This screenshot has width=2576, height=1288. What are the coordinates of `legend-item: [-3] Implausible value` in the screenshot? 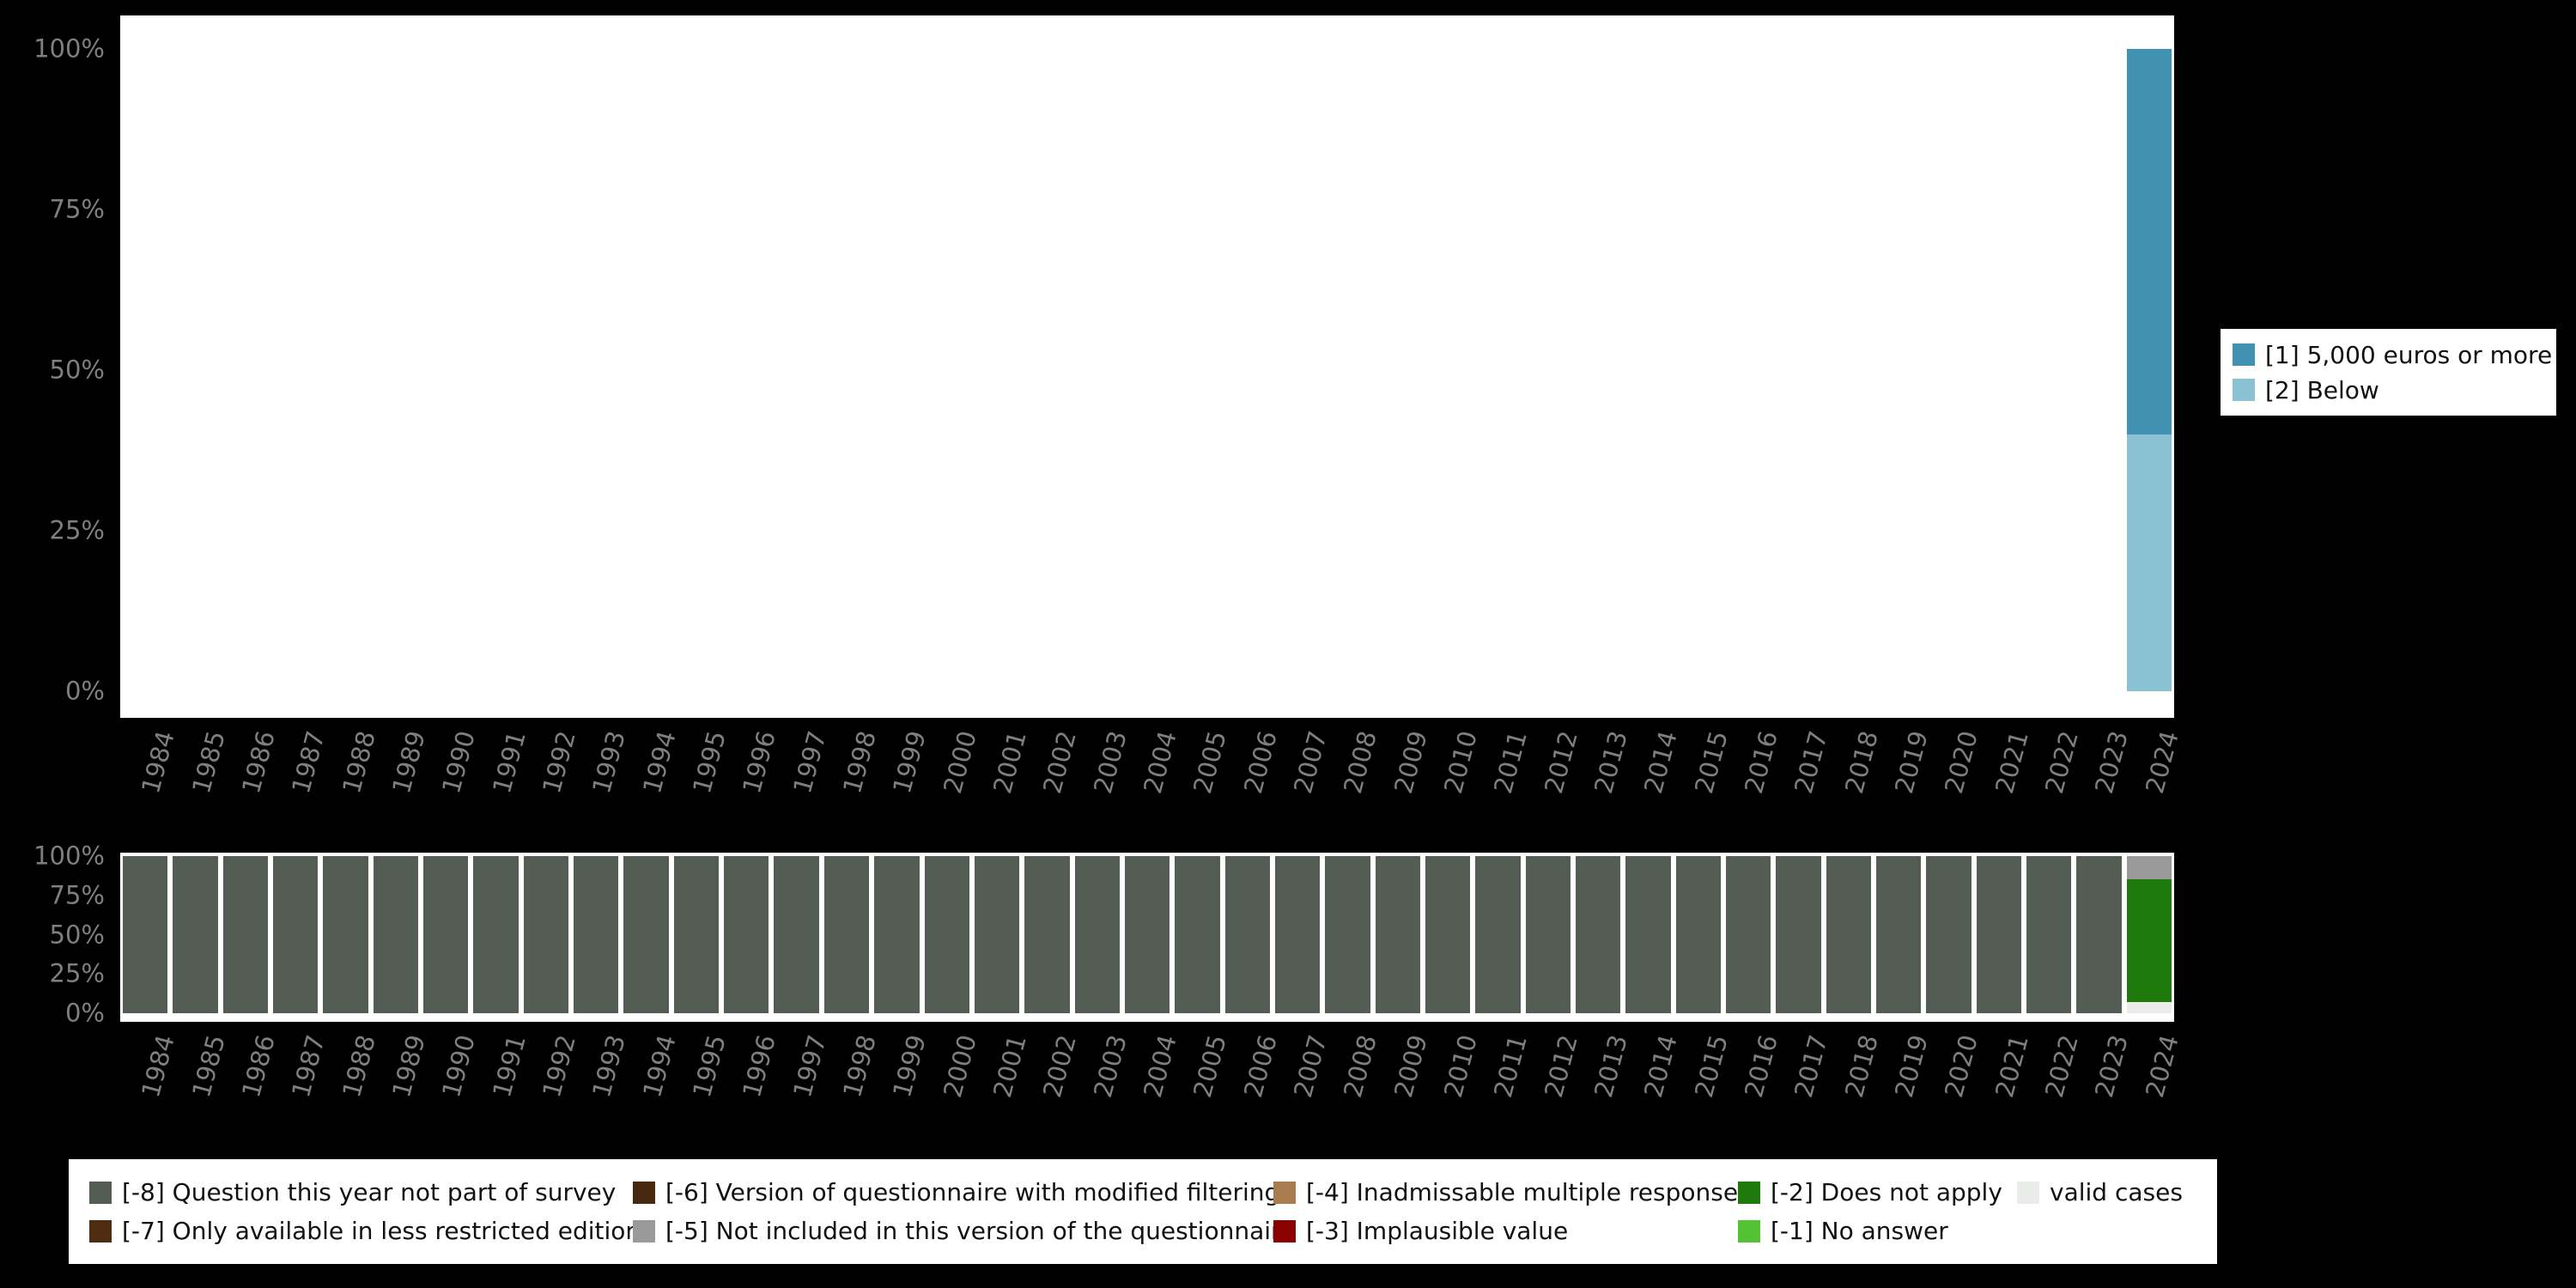 It's located at (1506, 1231).